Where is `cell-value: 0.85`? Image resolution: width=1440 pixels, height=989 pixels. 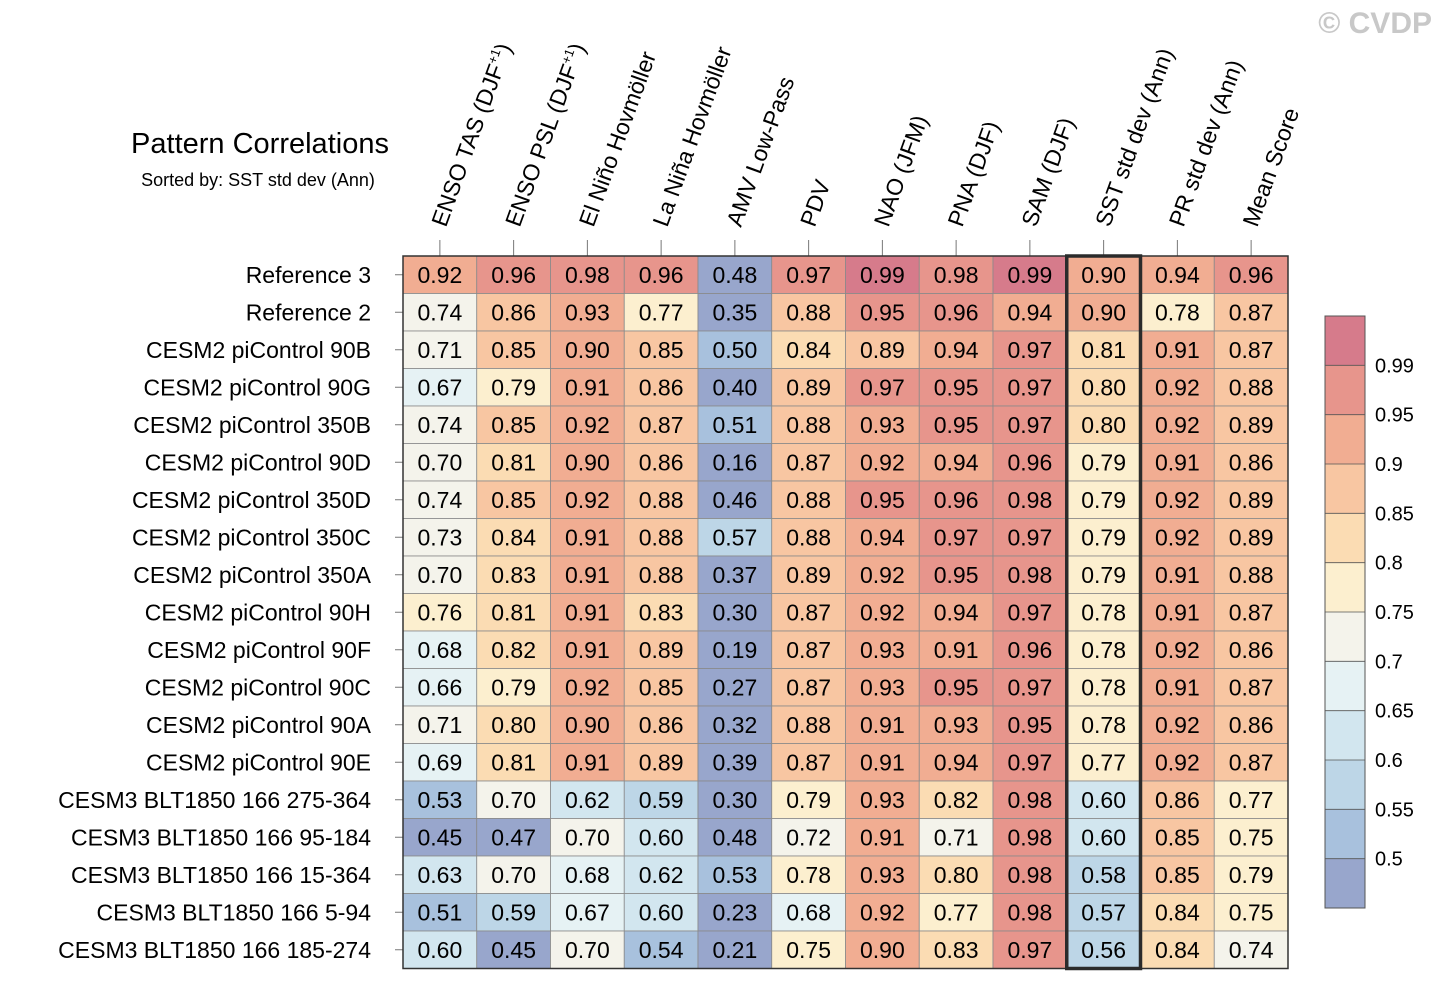
cell-value: 0.85 is located at coordinates (661, 687).